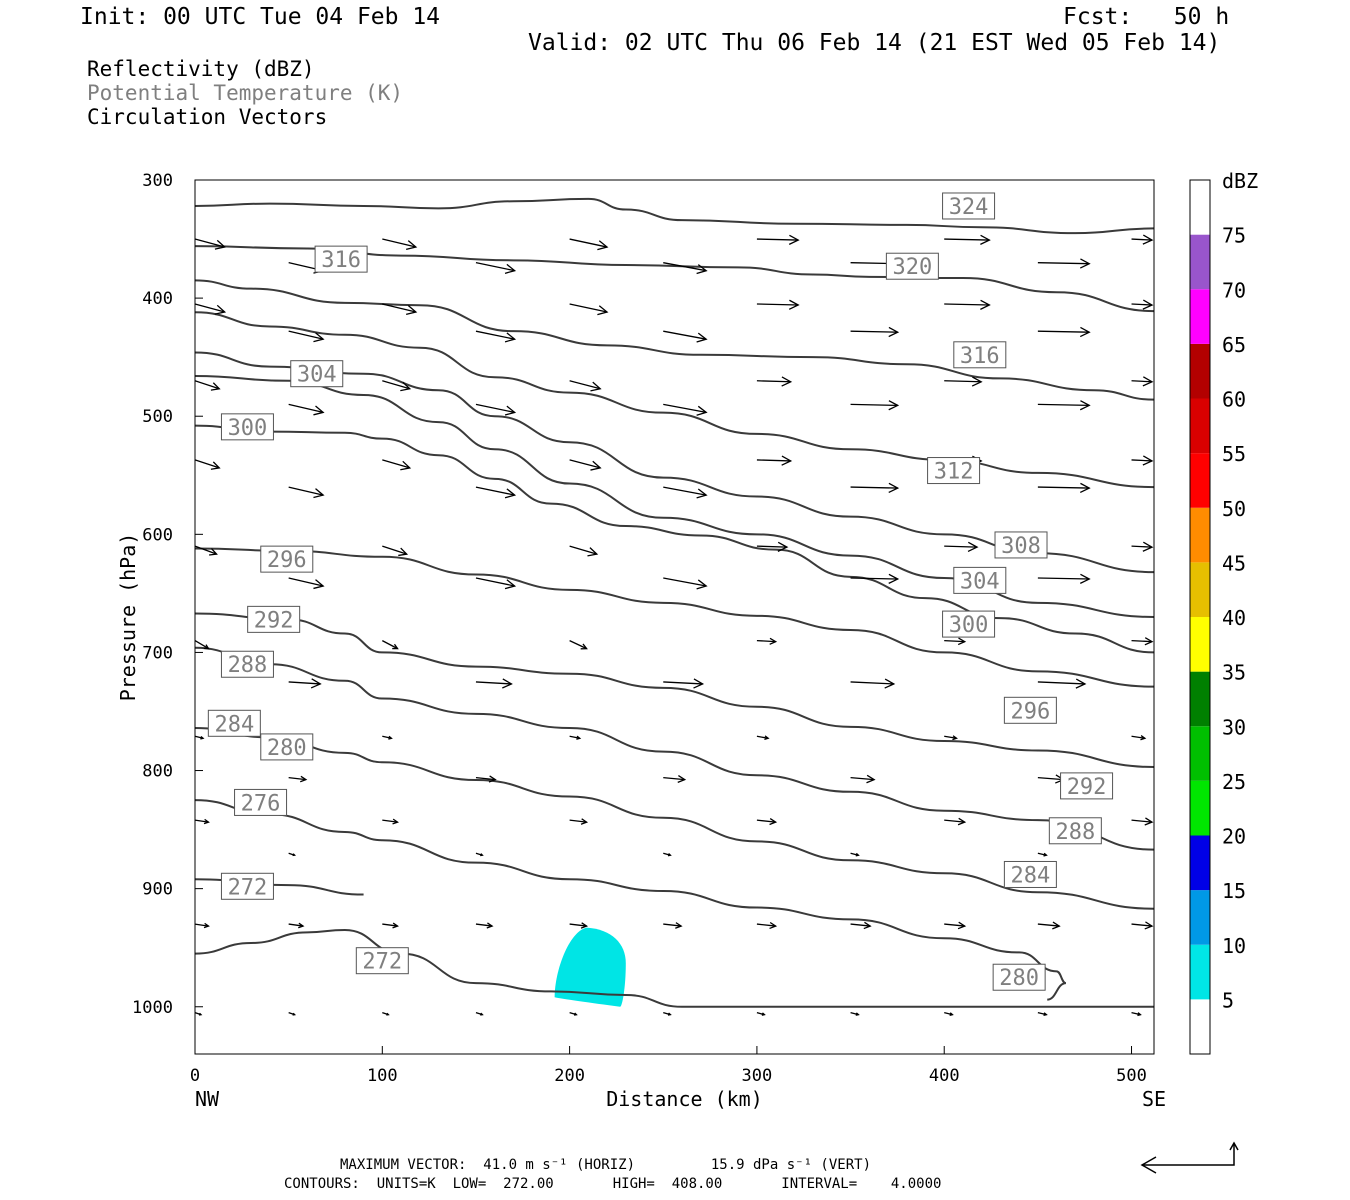 This screenshot has width=1350, height=1200. I want to click on theta-label: 320, so click(913, 267).